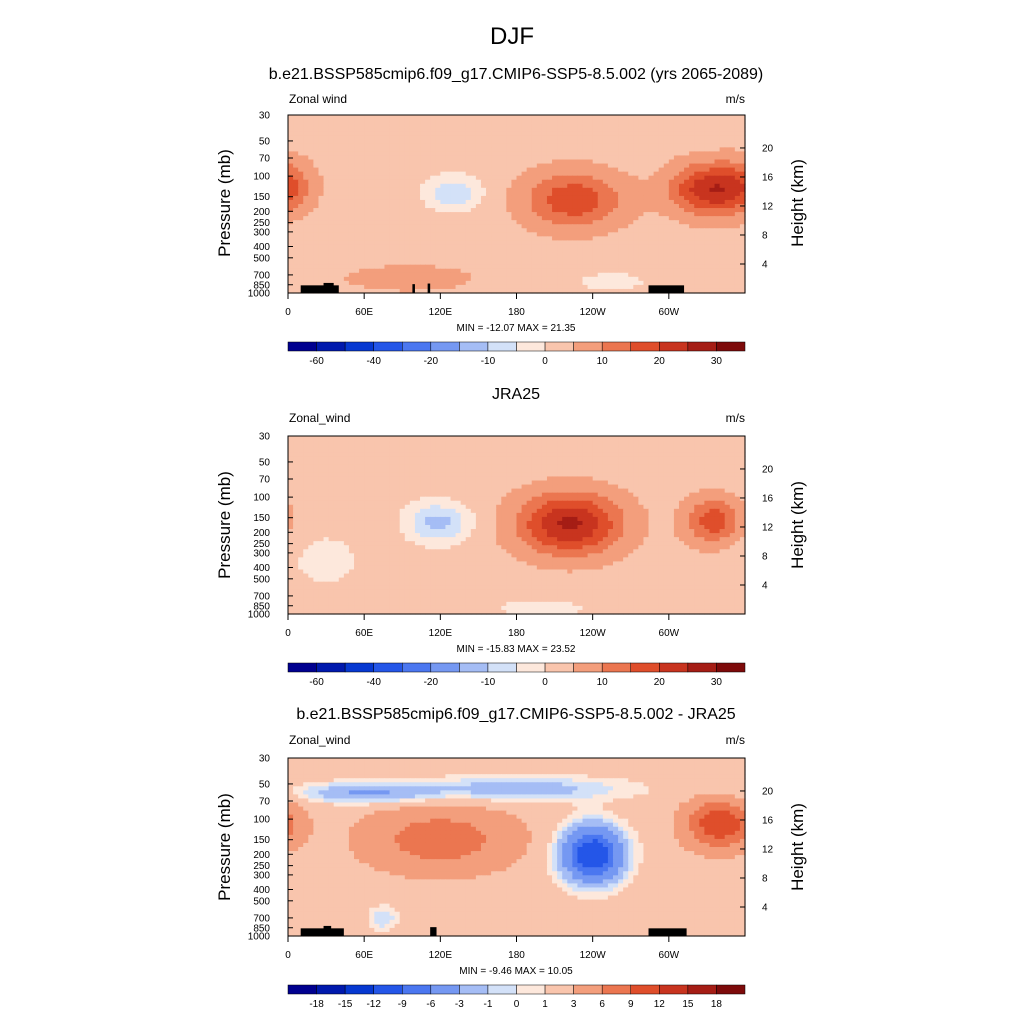 This screenshot has width=1024, height=1024. I want to click on y-tick-label: 400, so click(261, 247).